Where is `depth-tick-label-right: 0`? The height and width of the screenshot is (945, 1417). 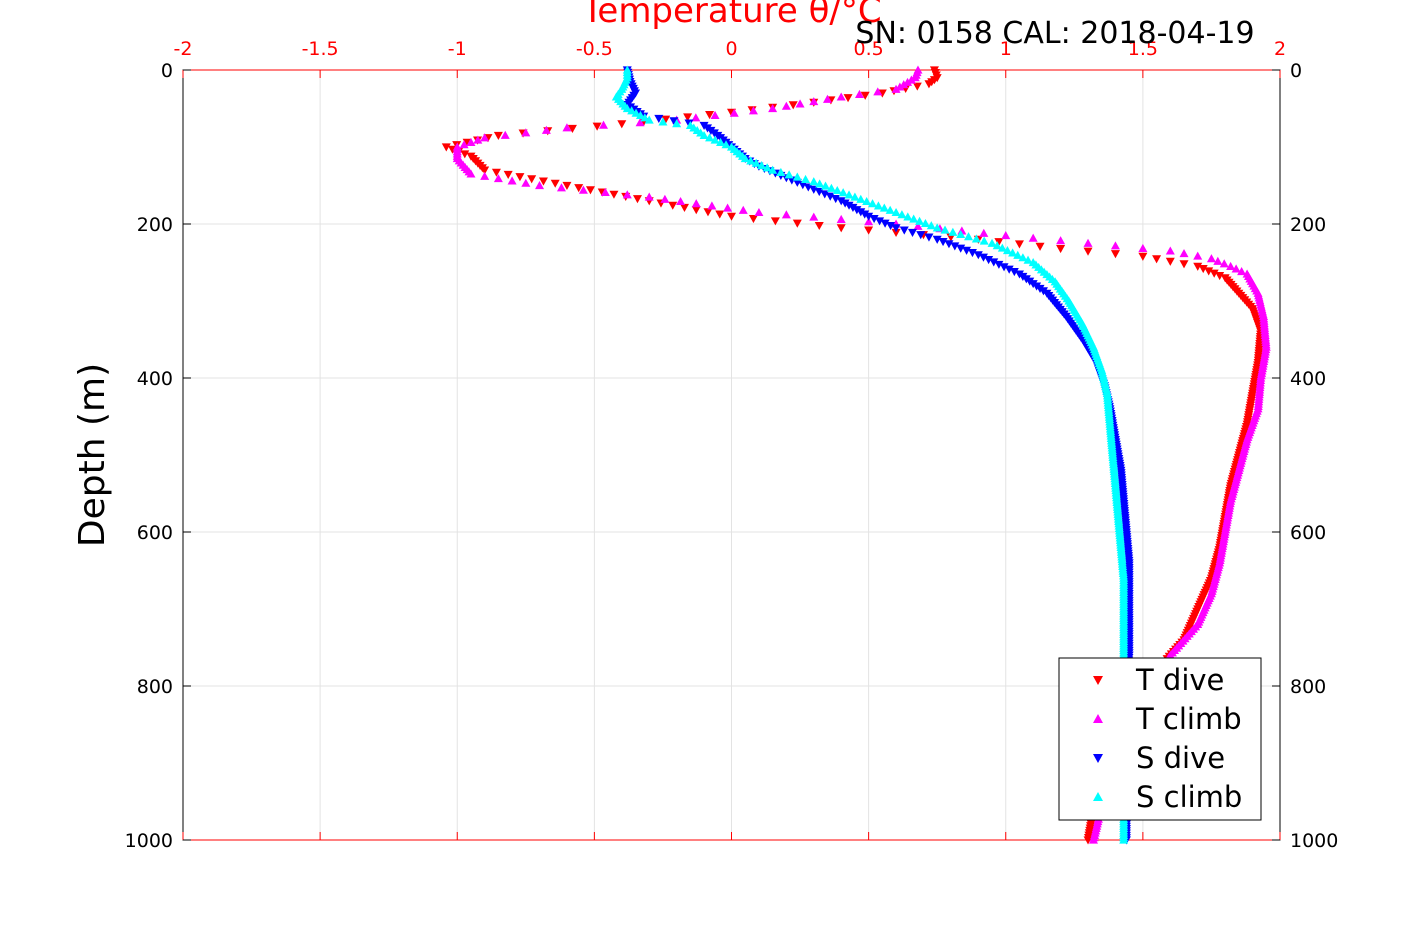
depth-tick-label-right: 0 is located at coordinates (1296, 71).